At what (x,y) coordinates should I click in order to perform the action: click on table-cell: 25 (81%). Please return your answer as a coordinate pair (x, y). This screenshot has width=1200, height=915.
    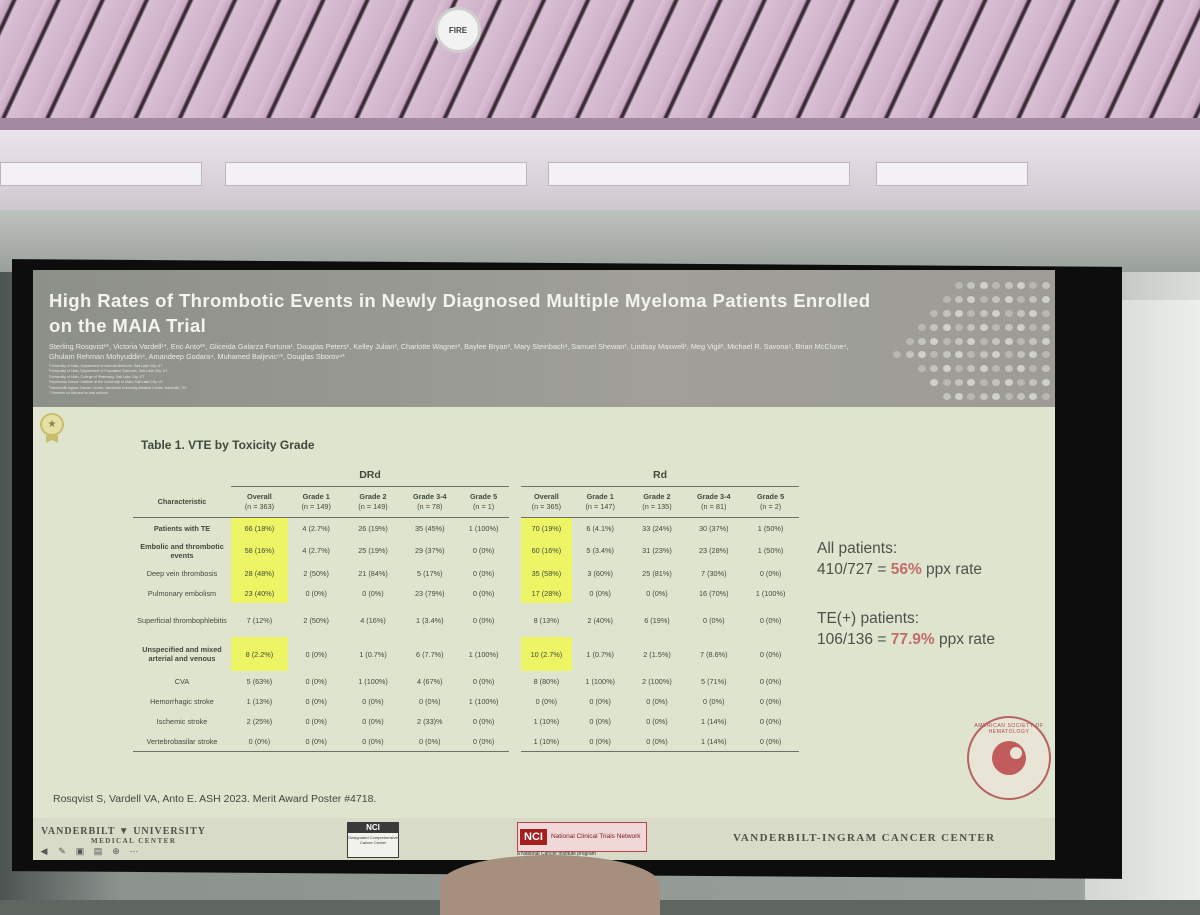
    Looking at the image, I should click on (657, 573).